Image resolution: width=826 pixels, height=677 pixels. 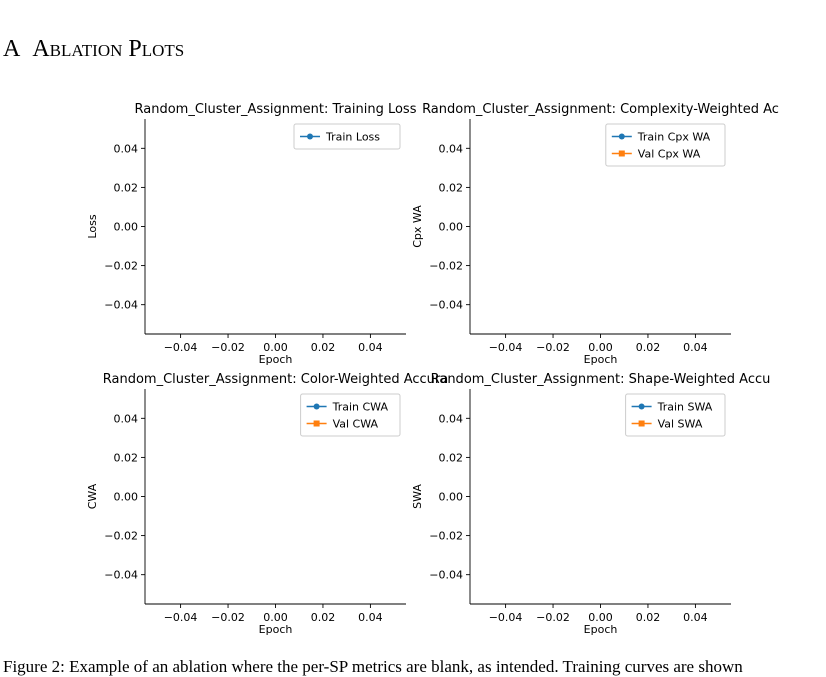 I want to click on legend: Train SWA Val SWA, so click(x=675, y=415).